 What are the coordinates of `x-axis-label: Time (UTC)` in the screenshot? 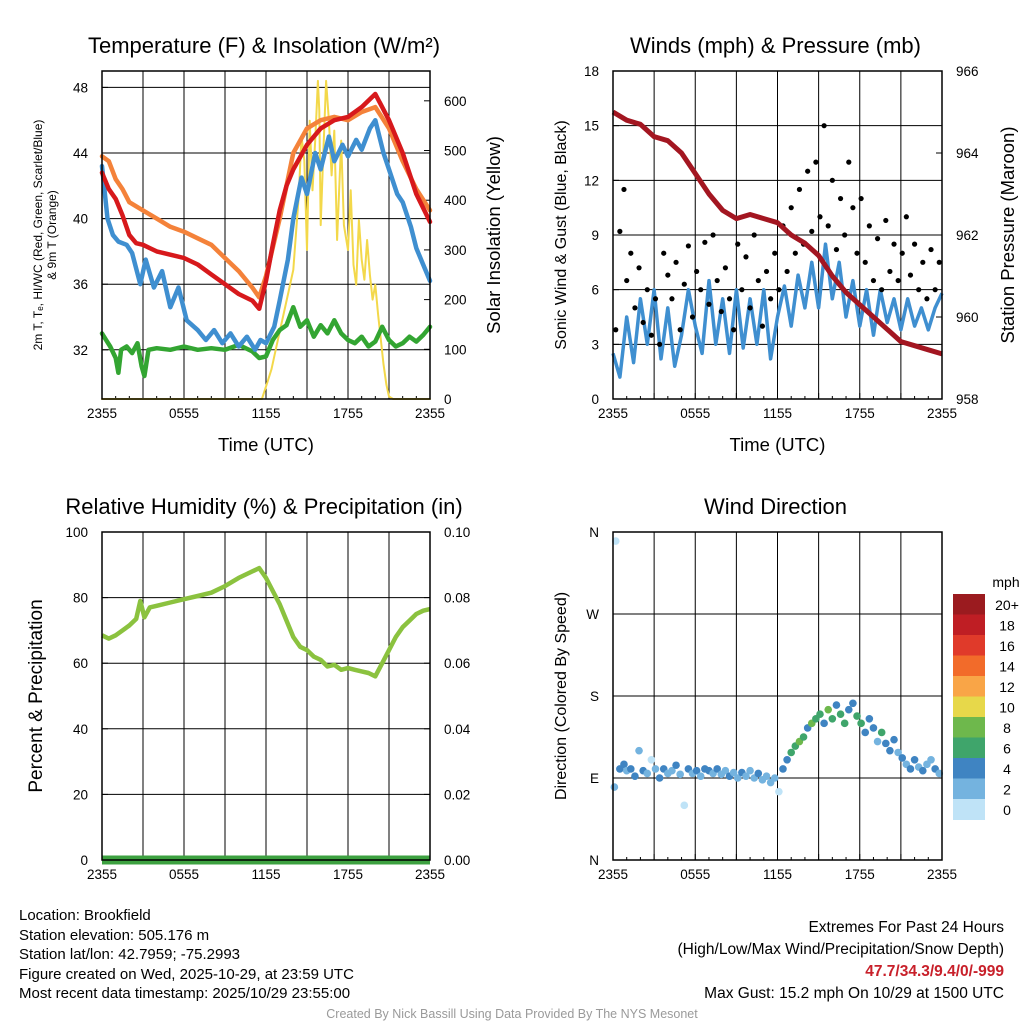 It's located at (266, 444).